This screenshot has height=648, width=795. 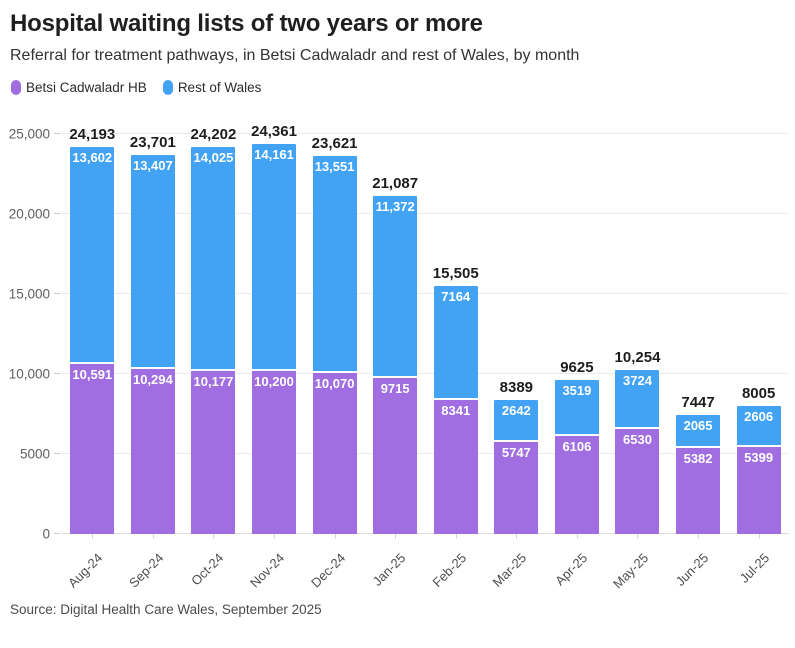 What do you see at coordinates (395, 287) in the screenshot?
I see `rest-of-wales-segment: 11,372` at bounding box center [395, 287].